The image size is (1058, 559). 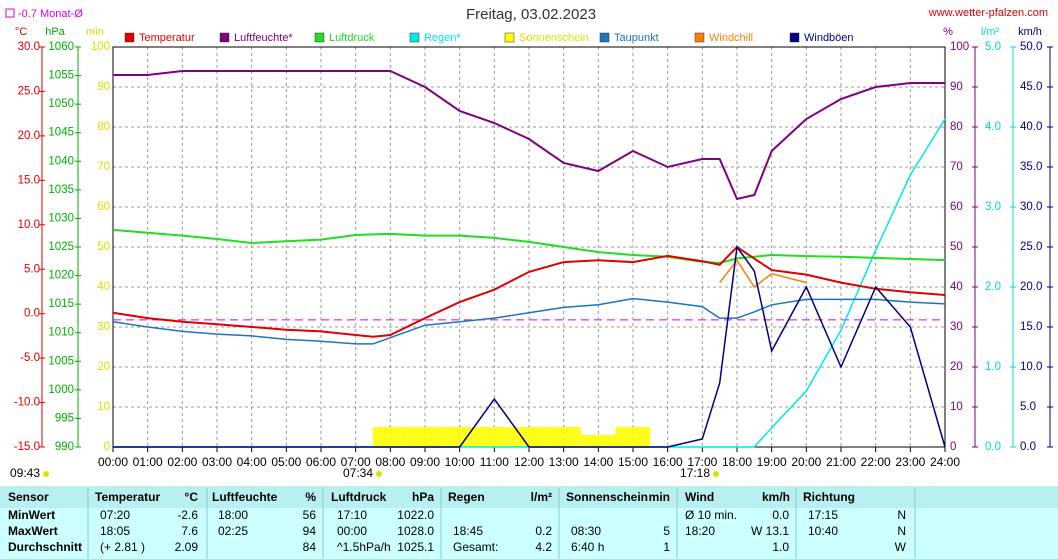 What do you see at coordinates (993, 447) in the screenshot?
I see `y-tick-label: 0.0` at bounding box center [993, 447].